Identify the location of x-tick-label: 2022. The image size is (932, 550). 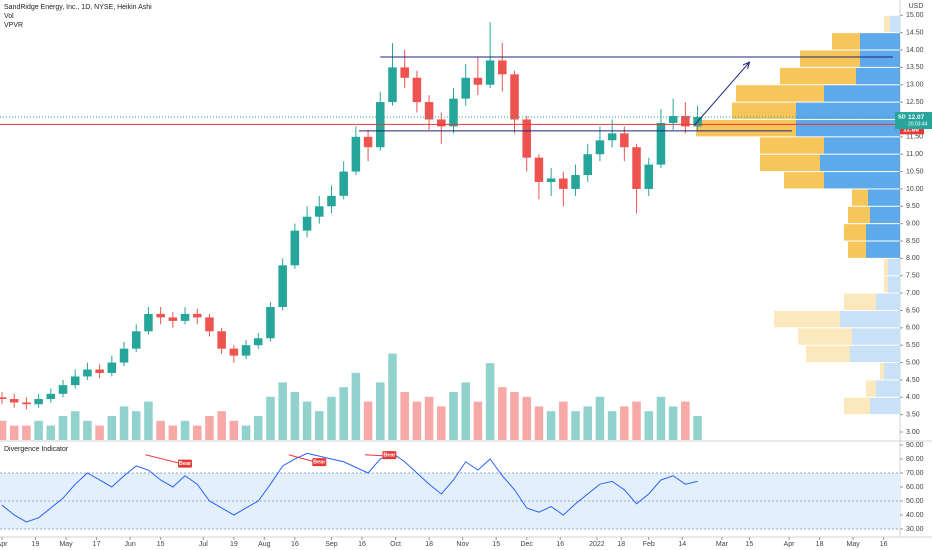
(597, 544).